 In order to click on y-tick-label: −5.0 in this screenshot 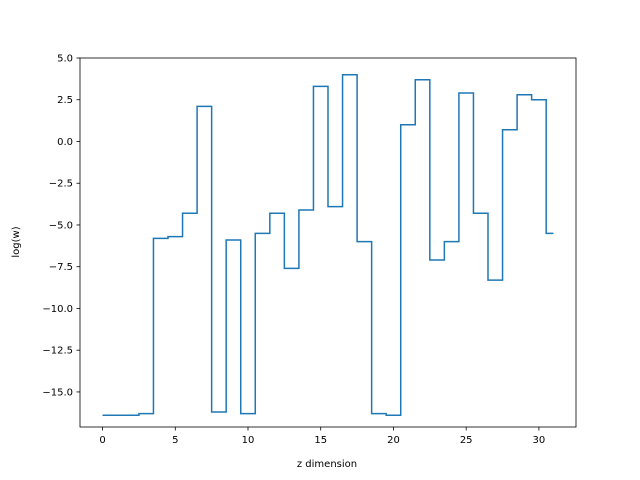, I will do `click(61, 225)`.